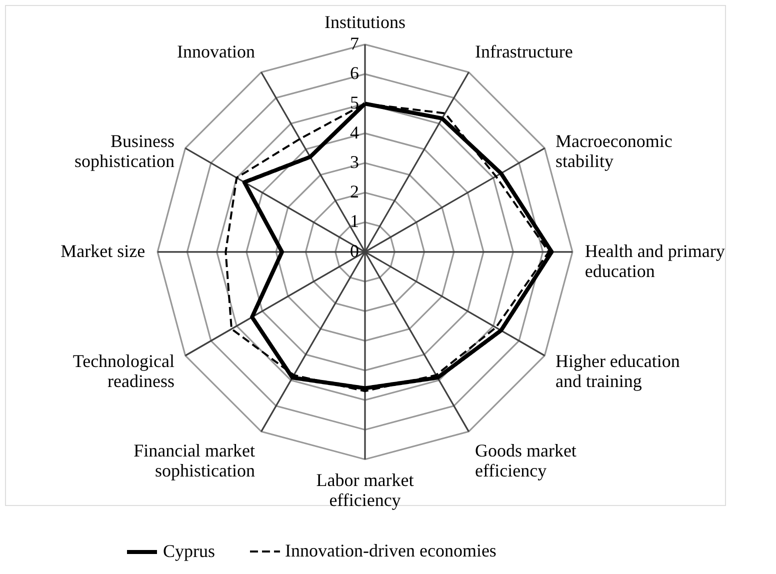 The width and height of the screenshot is (776, 574). I want to click on y-tick-label: 1, so click(354, 221).